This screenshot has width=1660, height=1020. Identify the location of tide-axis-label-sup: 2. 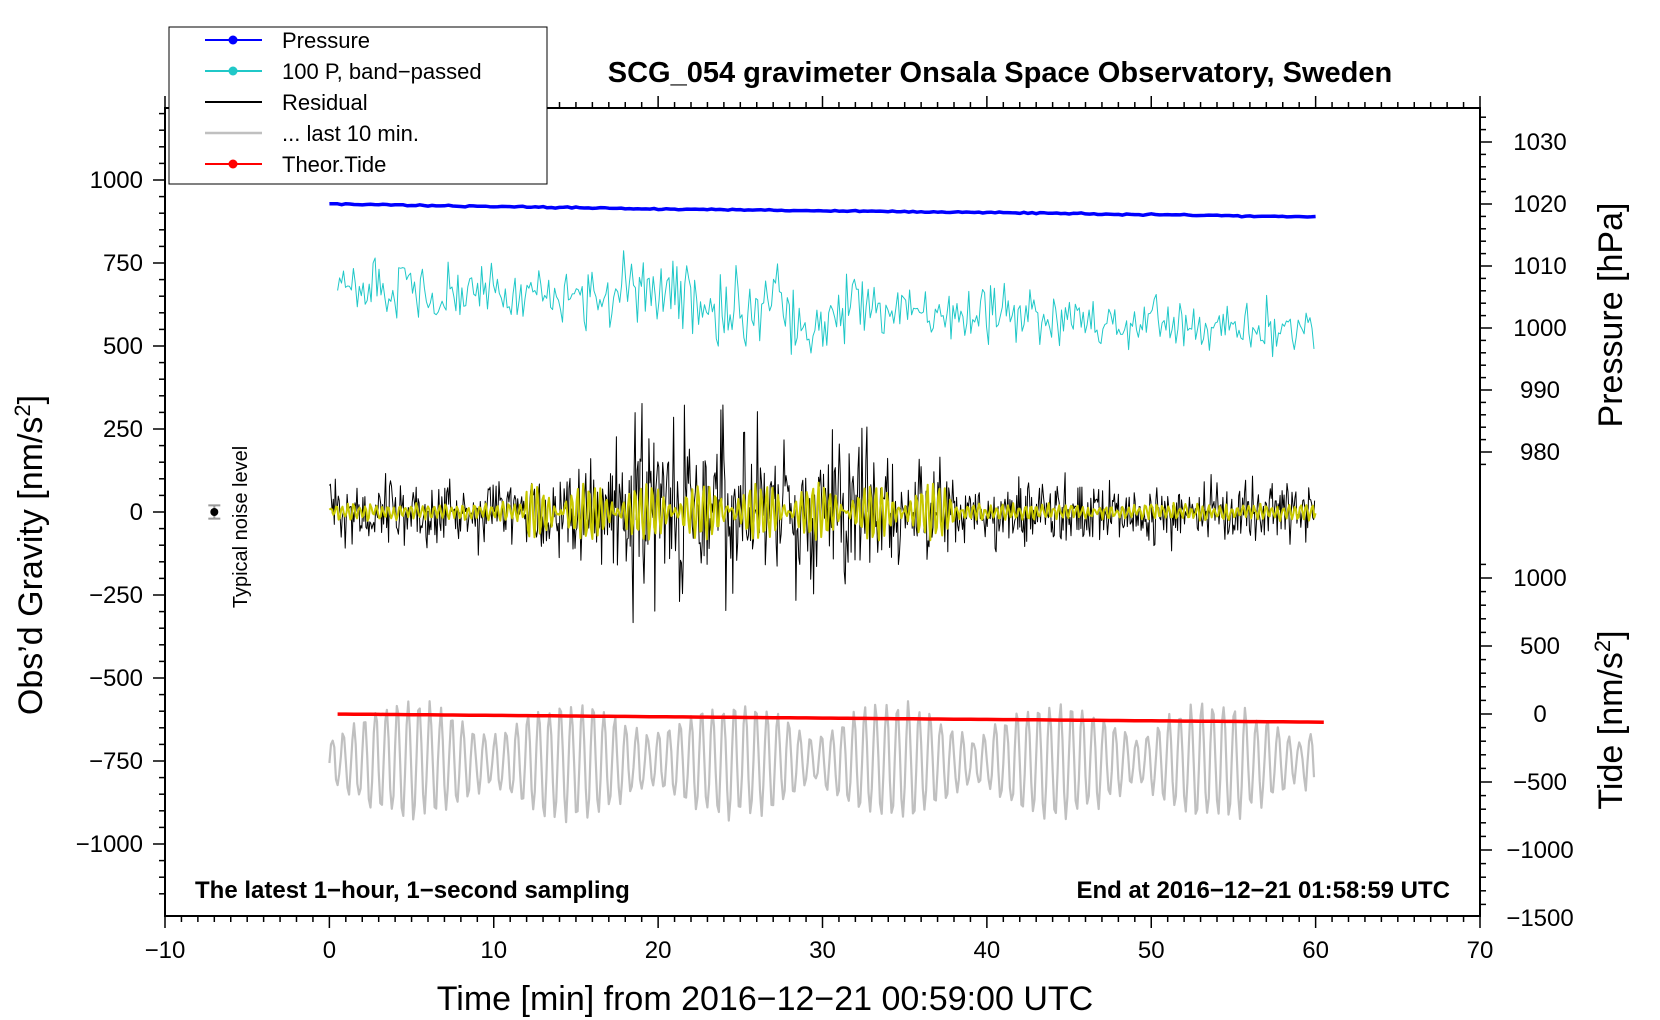
(1602, 646).